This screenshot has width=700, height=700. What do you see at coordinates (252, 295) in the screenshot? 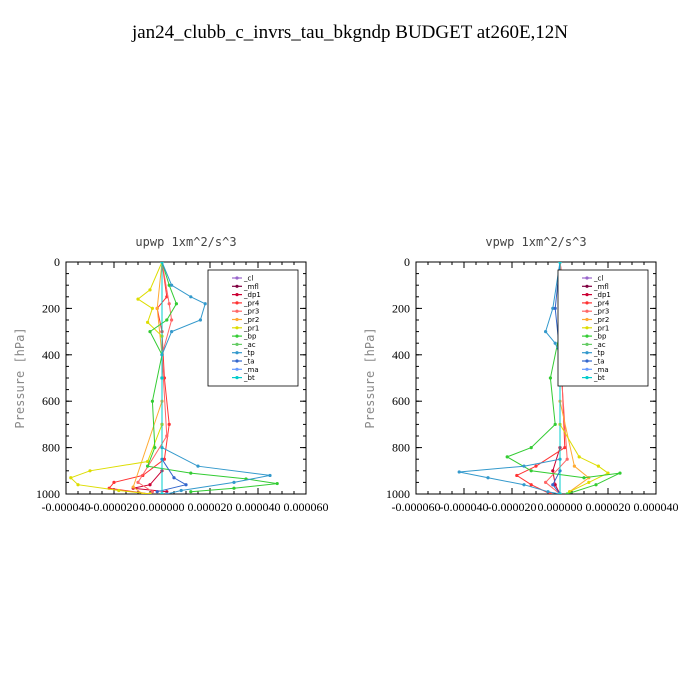
I see `legend-label: _dp1` at bounding box center [252, 295].